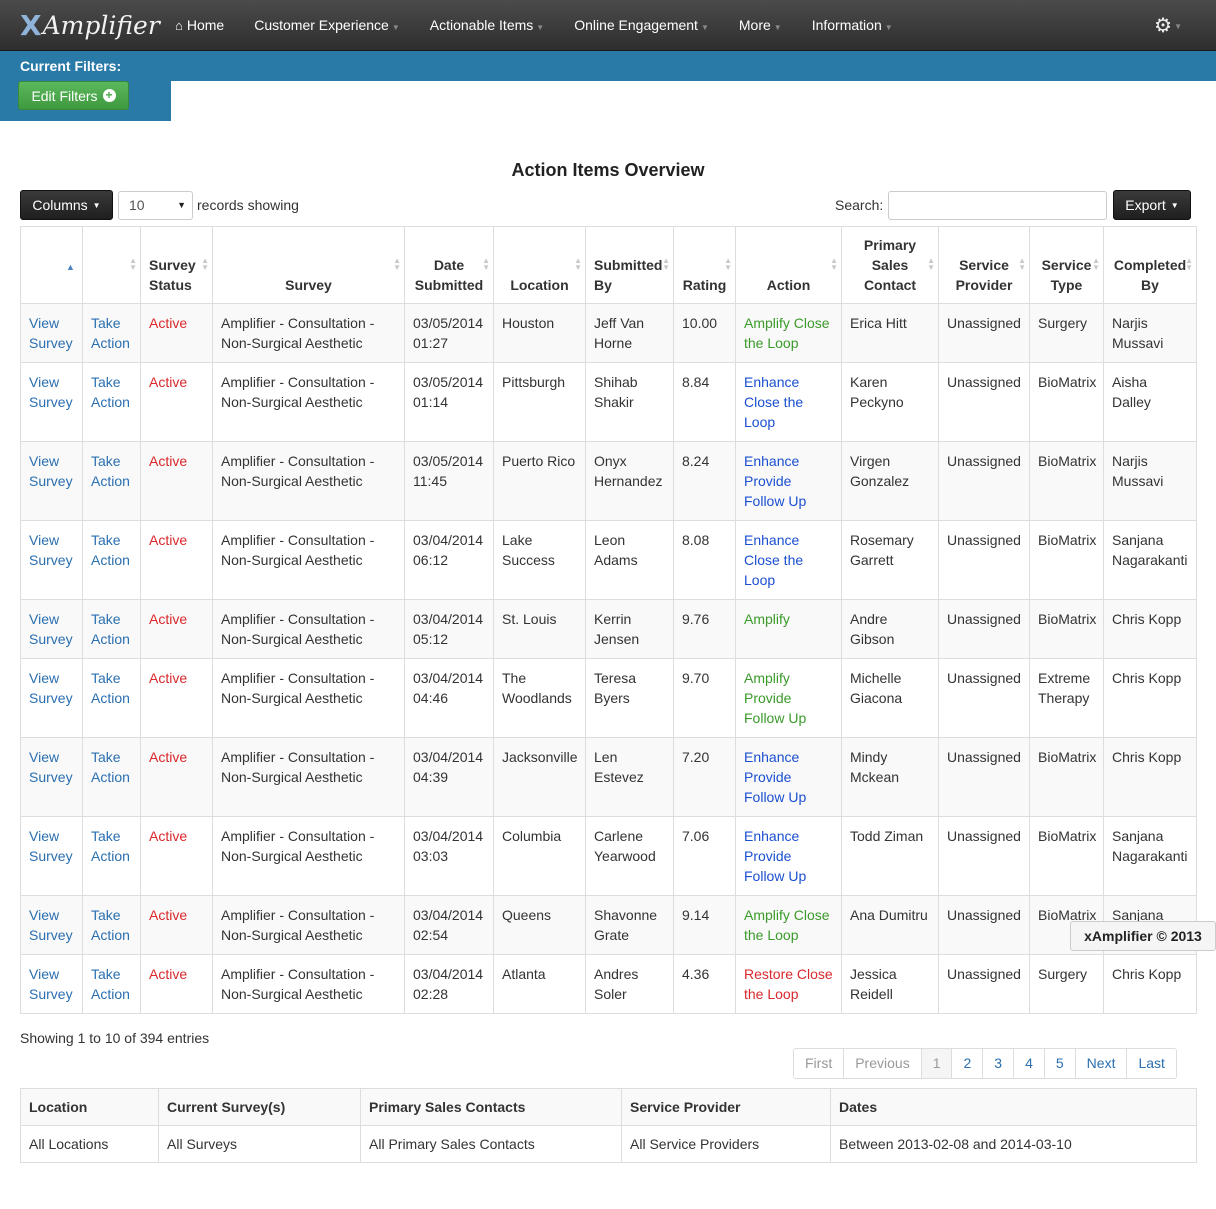 Image resolution: width=1216 pixels, height=1209 pixels. Describe the element at coordinates (491, 1107) in the screenshot. I see `summary-header-sales-contacts: Primary Sales Contacts` at that location.